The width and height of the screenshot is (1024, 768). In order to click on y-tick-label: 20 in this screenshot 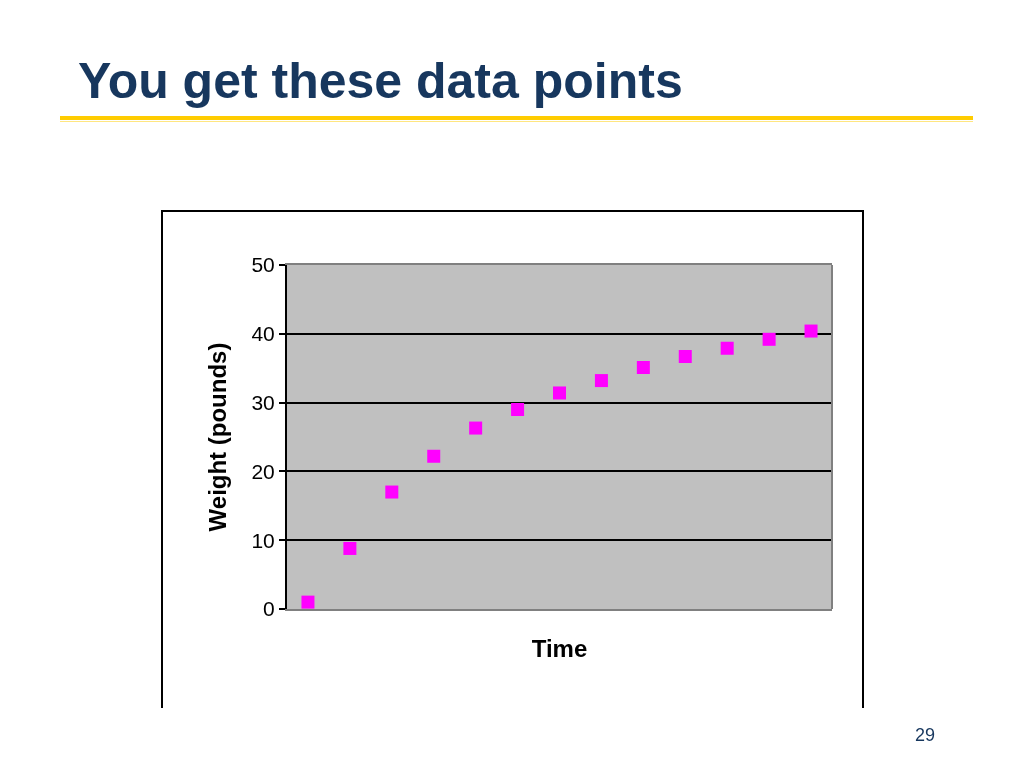, I will do `click(263, 471)`.